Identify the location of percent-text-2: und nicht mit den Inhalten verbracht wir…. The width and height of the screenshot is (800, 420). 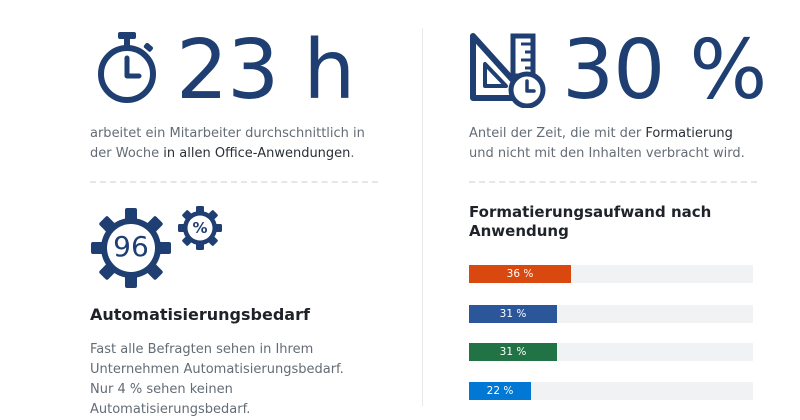
(607, 153).